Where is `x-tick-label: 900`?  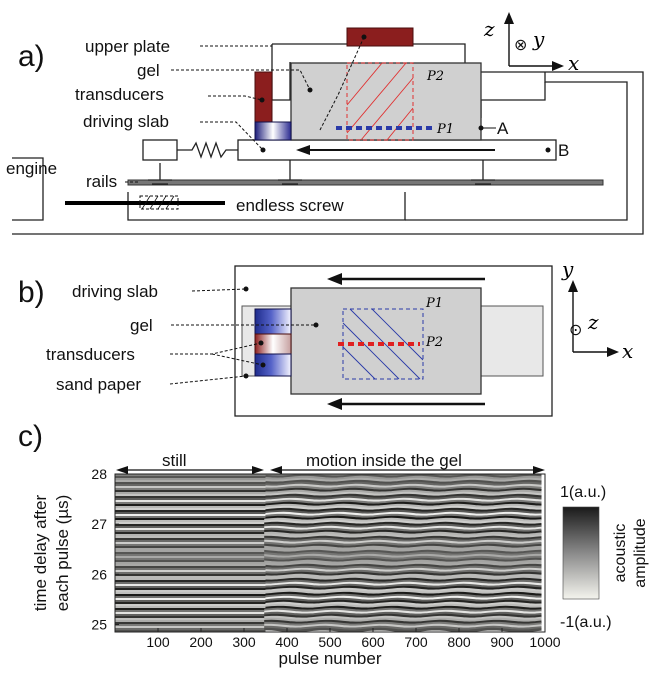 x-tick-label: 900 is located at coordinates (502, 642).